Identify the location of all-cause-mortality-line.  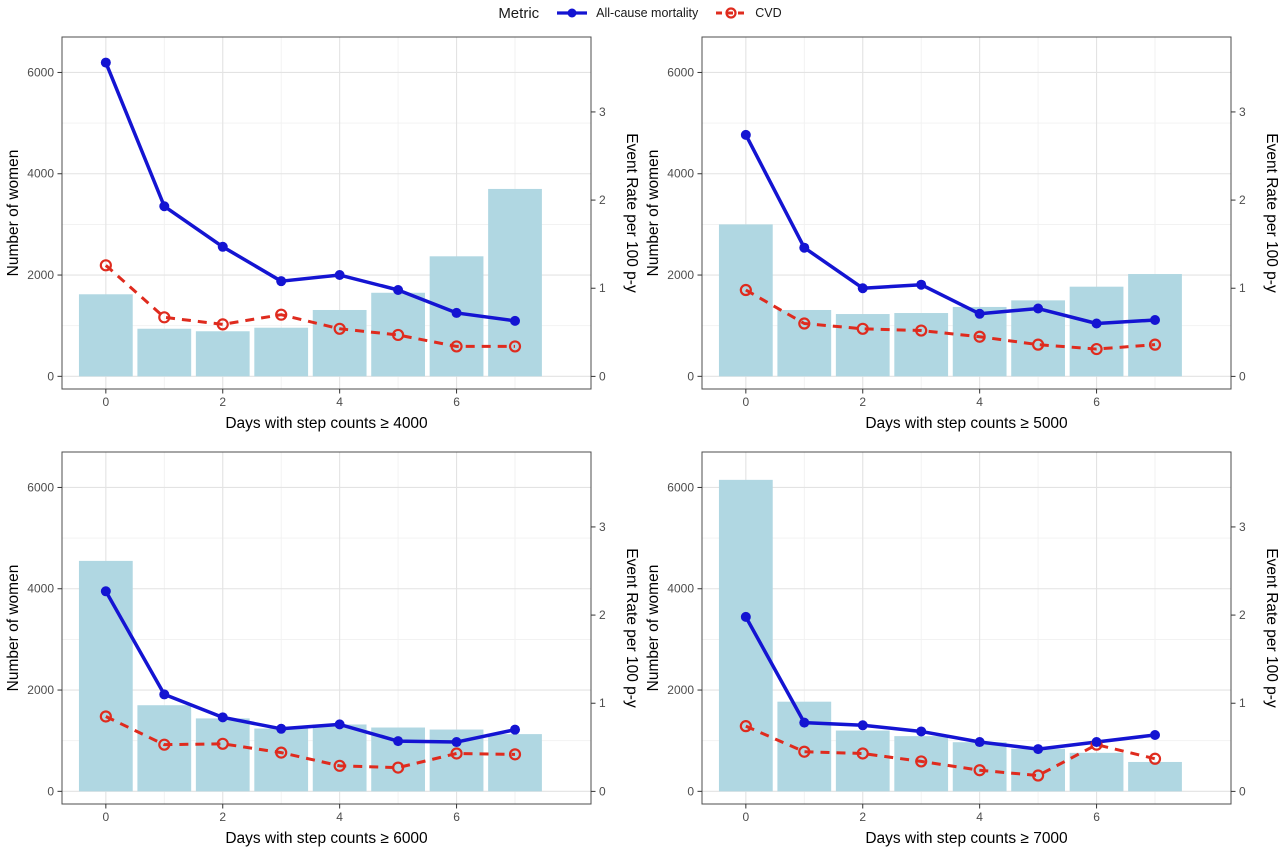
(950, 683).